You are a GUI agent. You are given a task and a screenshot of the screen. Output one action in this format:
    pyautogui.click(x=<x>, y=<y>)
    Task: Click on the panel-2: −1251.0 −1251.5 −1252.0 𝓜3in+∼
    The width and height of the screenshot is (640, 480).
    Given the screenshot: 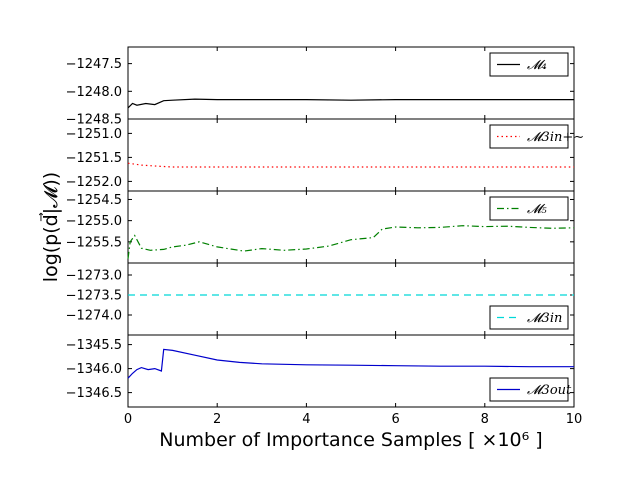 What is the action you would take?
    pyautogui.click(x=325, y=155)
    